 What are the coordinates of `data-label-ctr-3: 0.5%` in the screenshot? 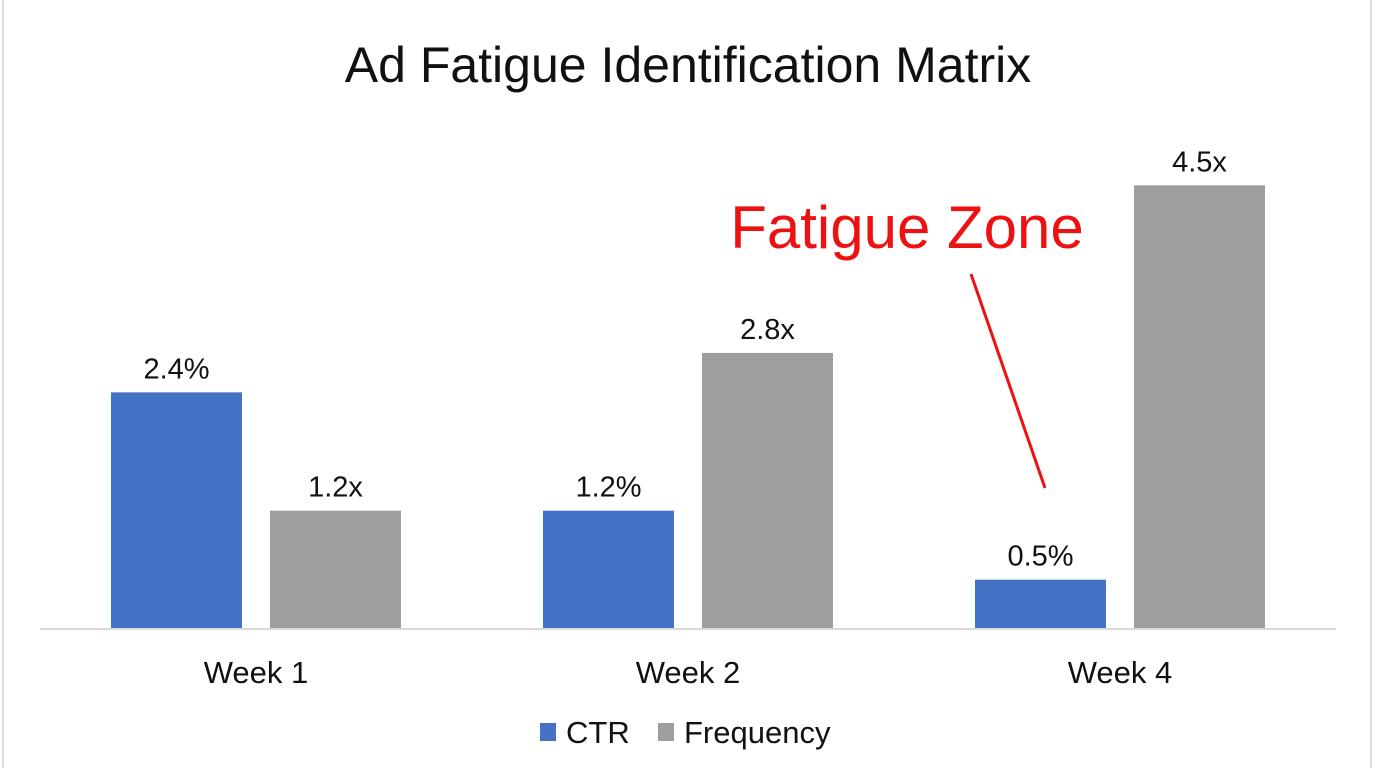 It's located at (1040, 557).